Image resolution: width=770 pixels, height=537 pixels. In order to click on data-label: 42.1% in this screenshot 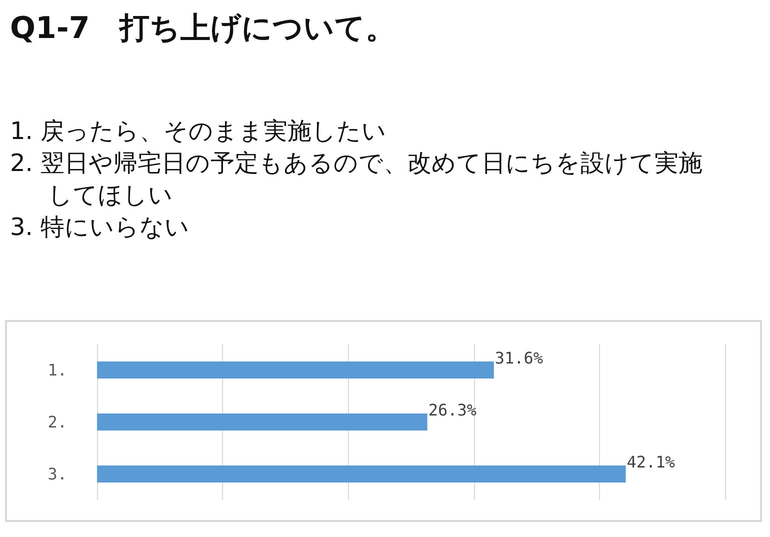, I will do `click(651, 462)`.